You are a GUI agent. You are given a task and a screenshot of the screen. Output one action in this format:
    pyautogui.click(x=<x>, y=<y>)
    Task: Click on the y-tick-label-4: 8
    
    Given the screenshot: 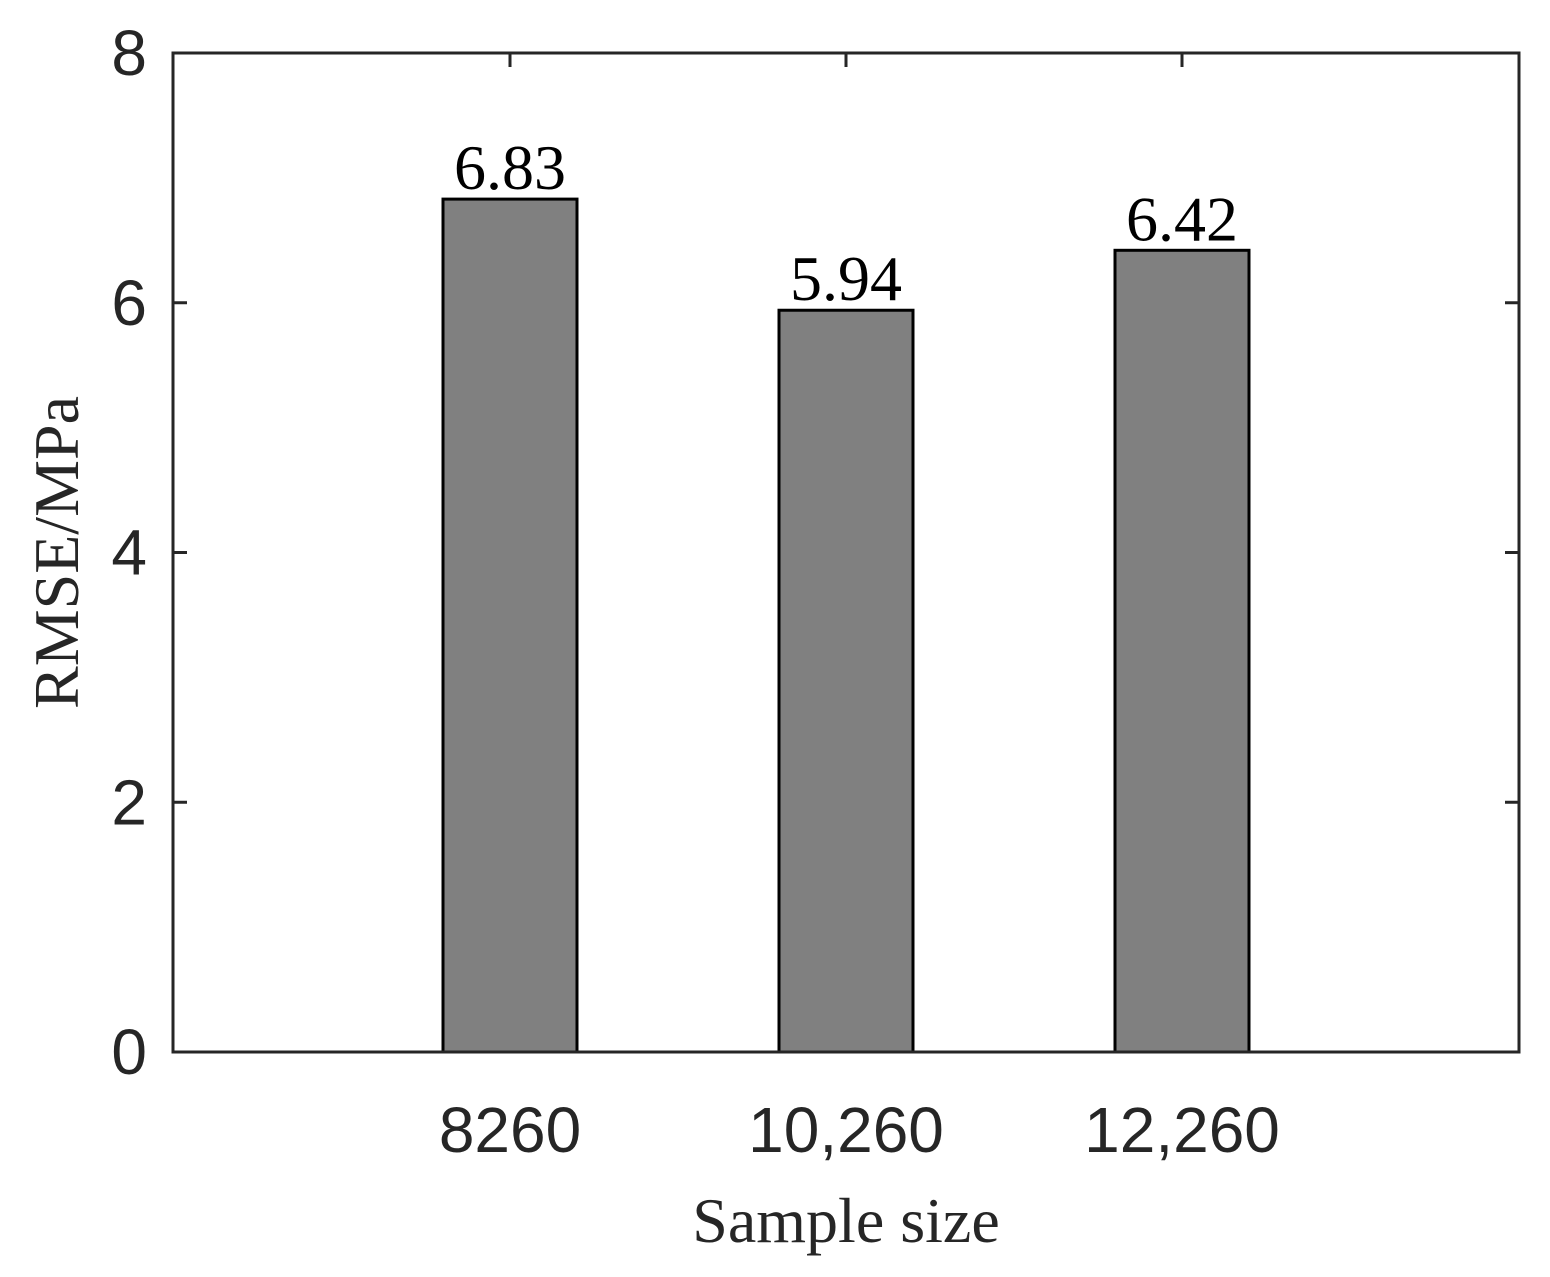 What is the action you would take?
    pyautogui.click(x=129, y=53)
    